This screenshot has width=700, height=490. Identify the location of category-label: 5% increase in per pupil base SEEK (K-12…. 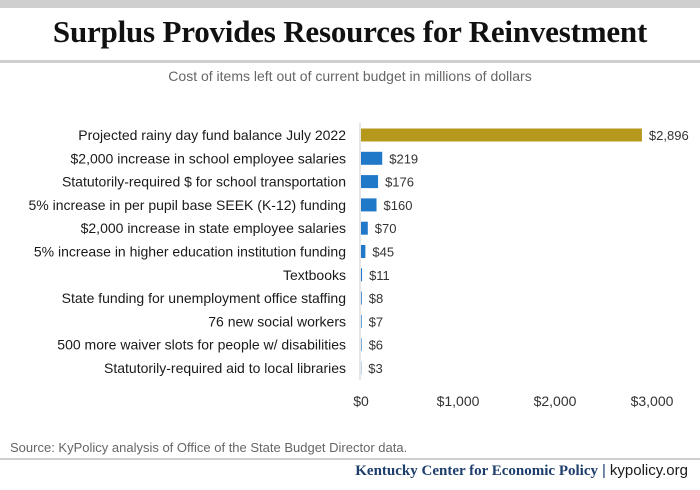
(187, 205).